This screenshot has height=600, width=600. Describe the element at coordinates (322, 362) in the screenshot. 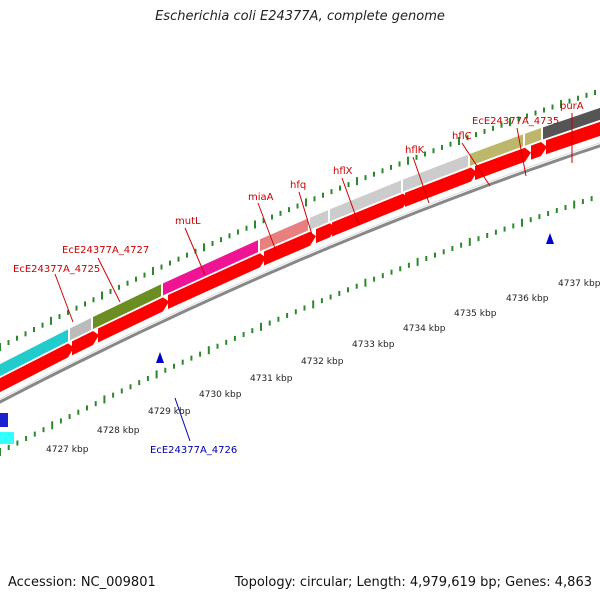

I see `kbp-label: 4732 kbp` at that location.